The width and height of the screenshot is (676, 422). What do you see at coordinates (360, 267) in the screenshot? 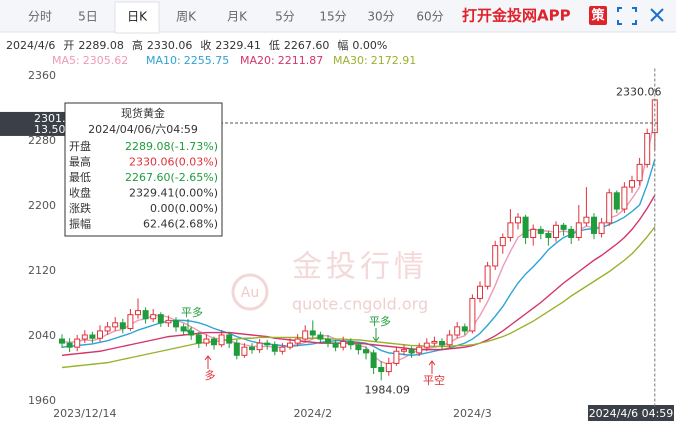
I see `watermark-title: 金投行情` at bounding box center [360, 267].